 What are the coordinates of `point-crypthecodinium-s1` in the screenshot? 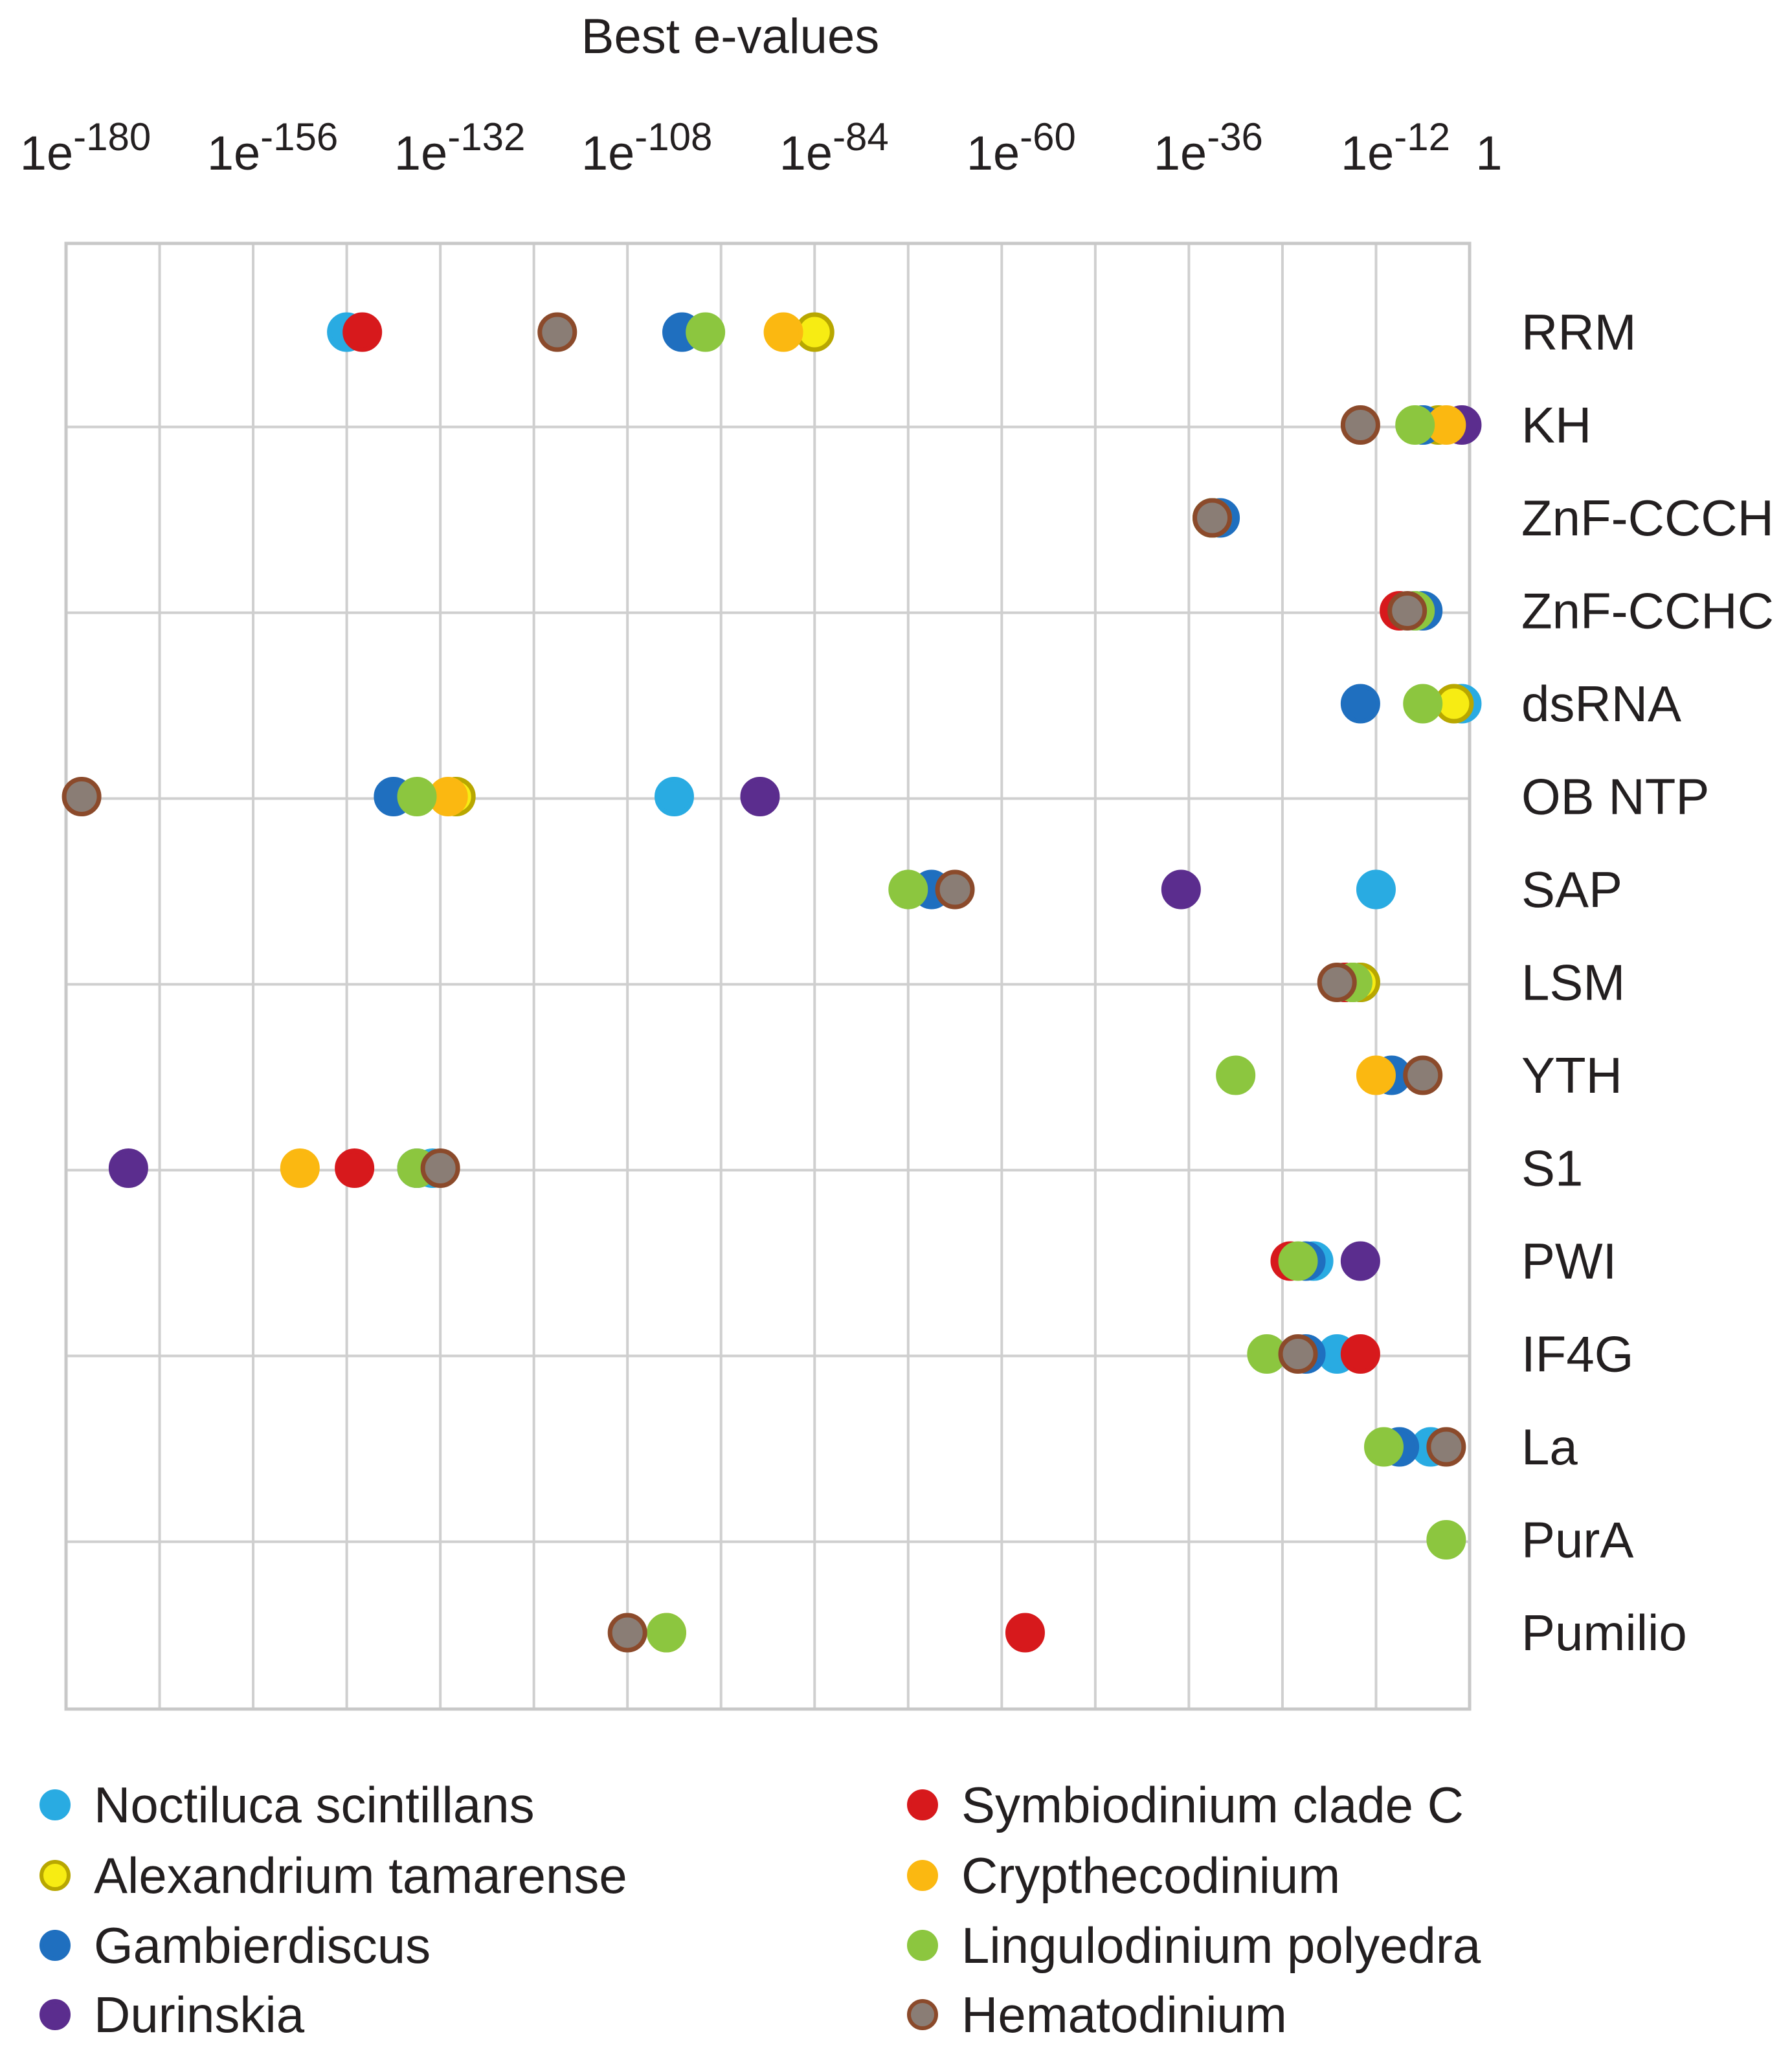 It's located at (300, 1168).